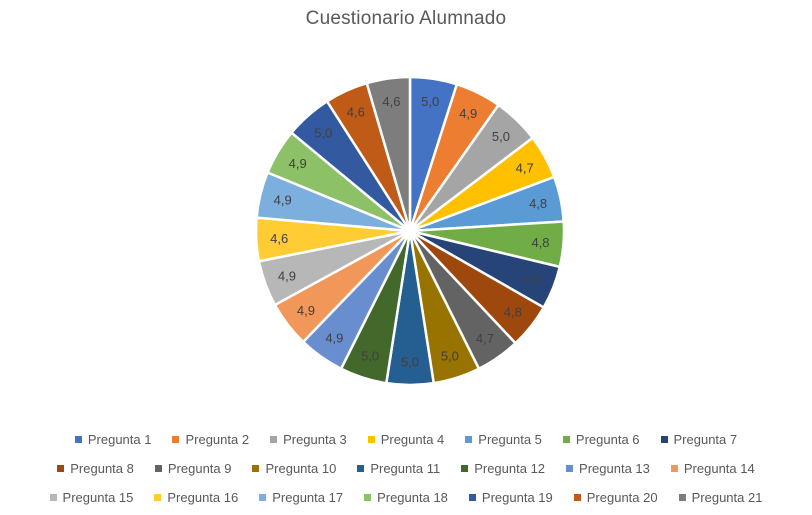 This screenshot has height=515, width=812. What do you see at coordinates (719, 468) in the screenshot?
I see `legend-label: Pregunta 14` at bounding box center [719, 468].